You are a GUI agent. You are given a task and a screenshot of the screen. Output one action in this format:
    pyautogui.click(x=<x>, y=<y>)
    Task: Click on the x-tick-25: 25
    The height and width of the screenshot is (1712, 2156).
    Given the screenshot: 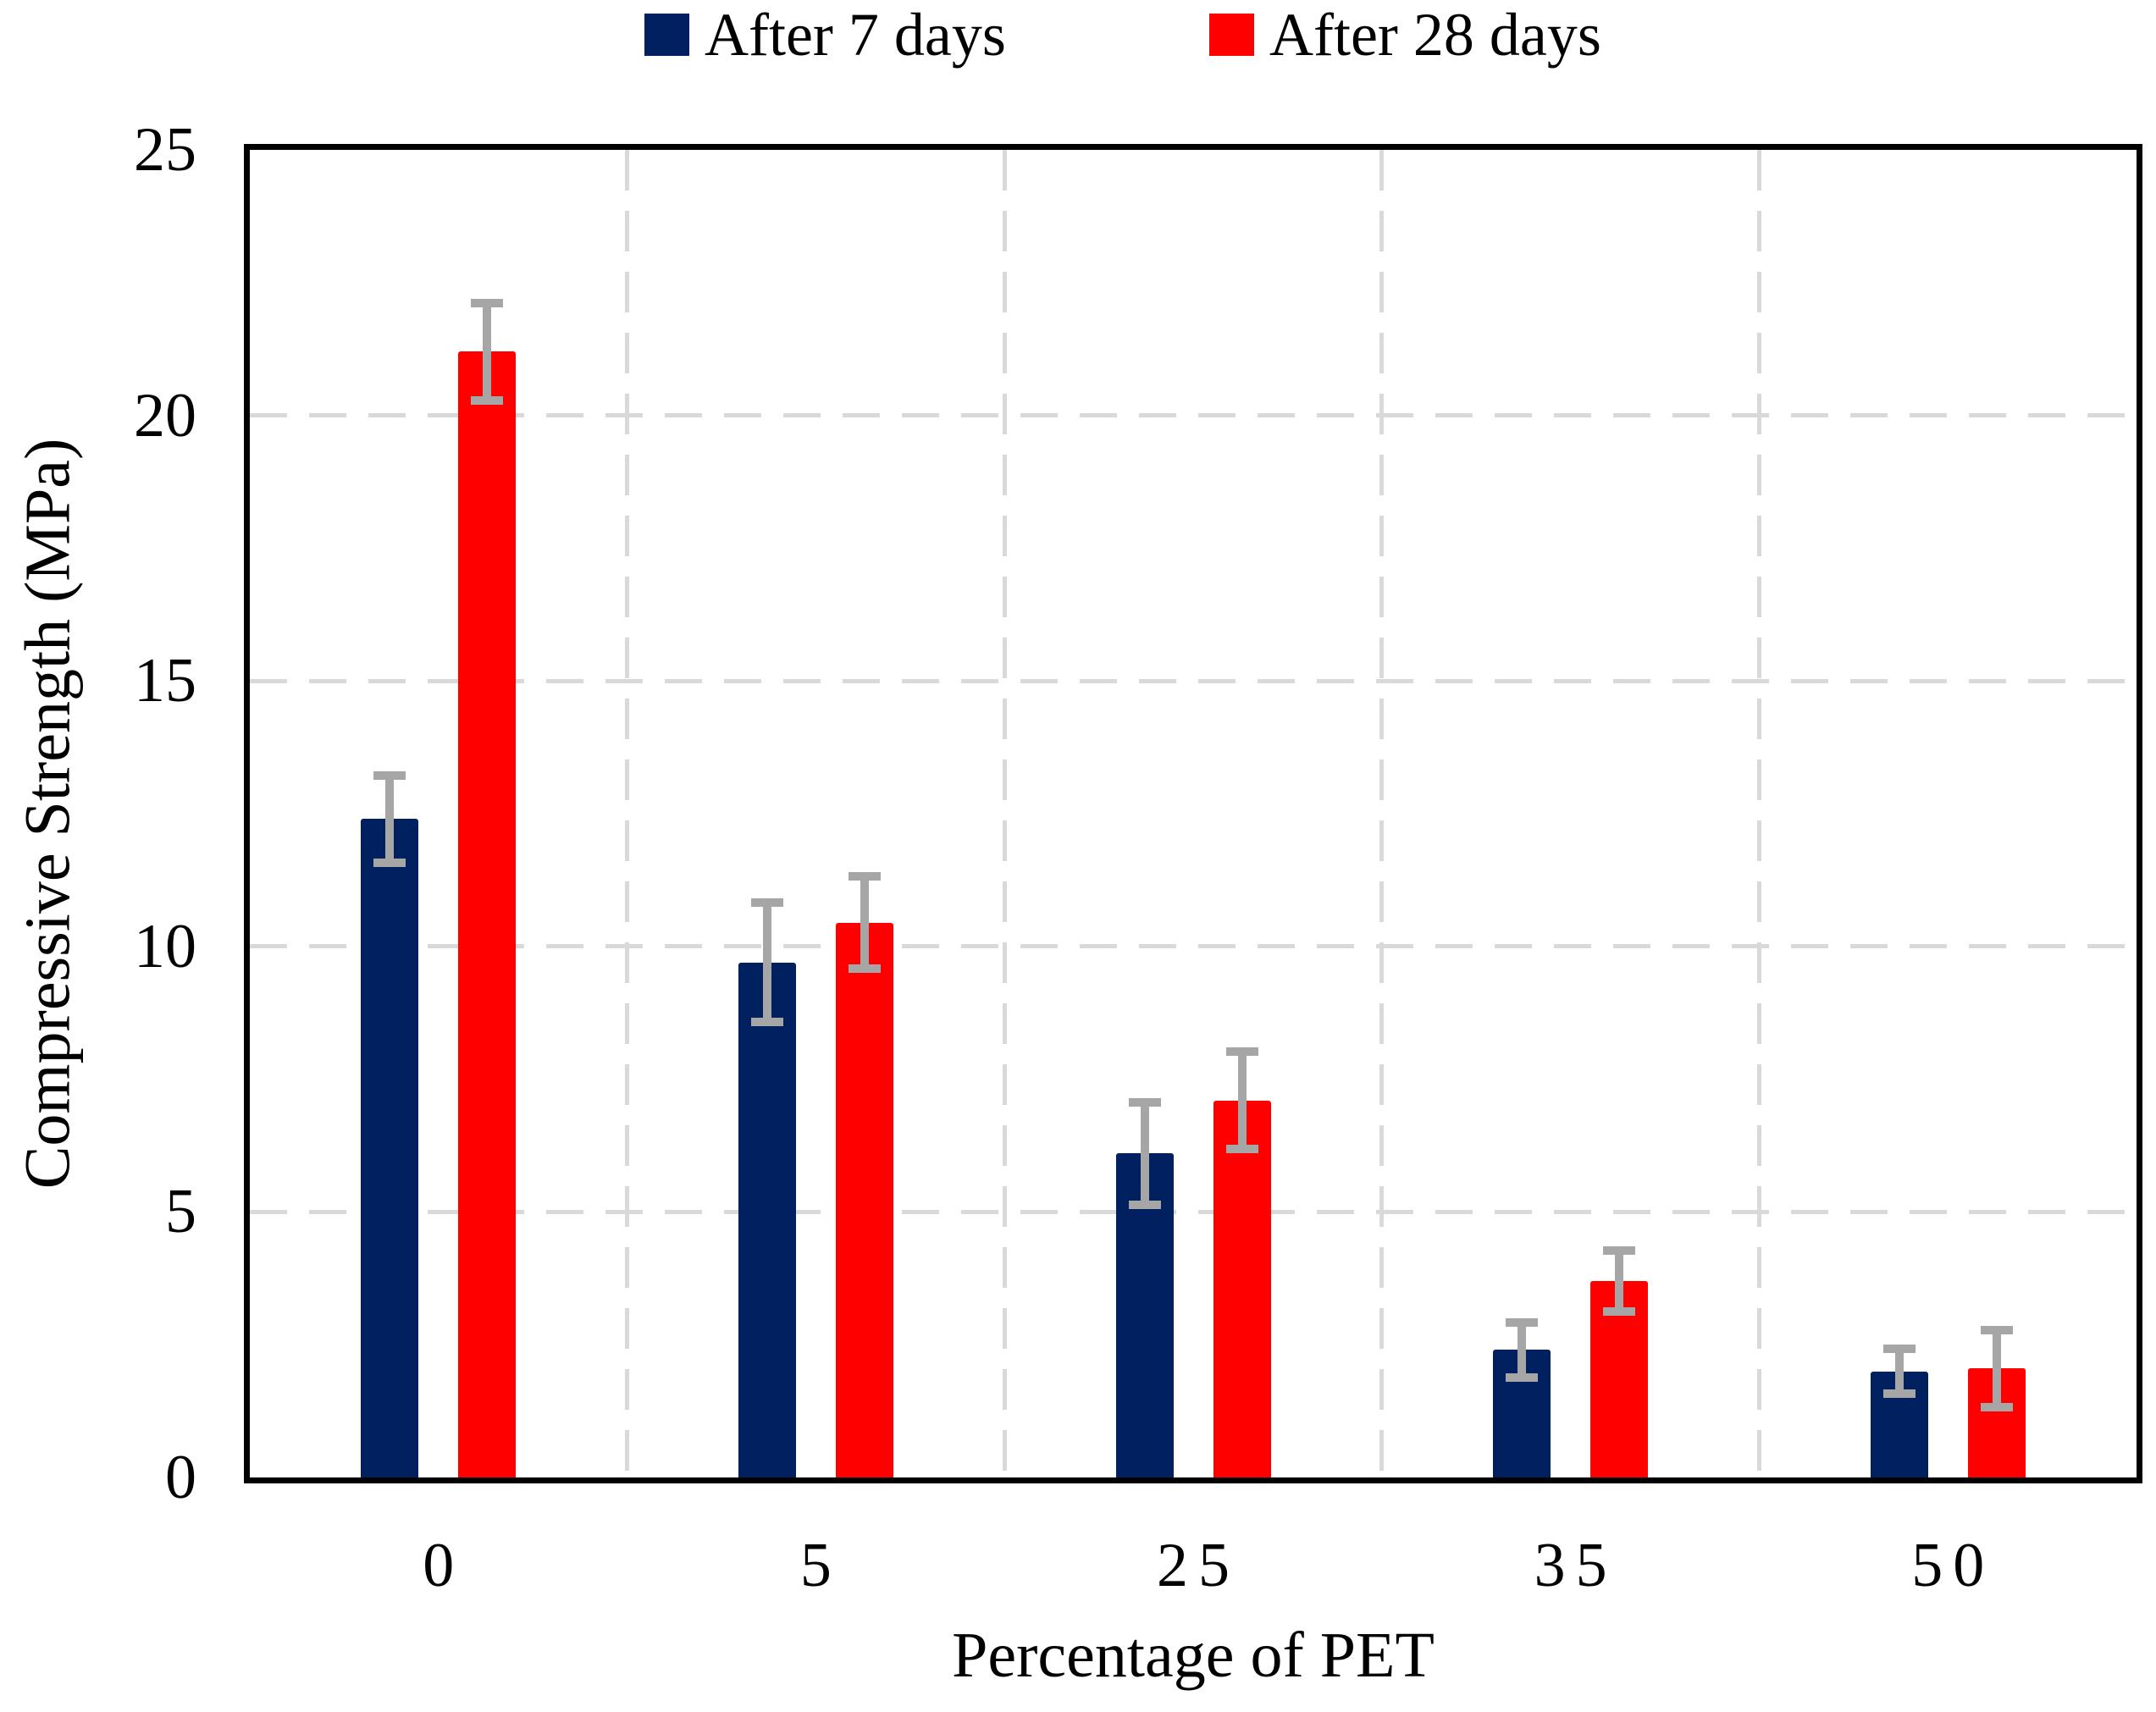 What is the action you would take?
    pyautogui.click(x=1198, y=1565)
    